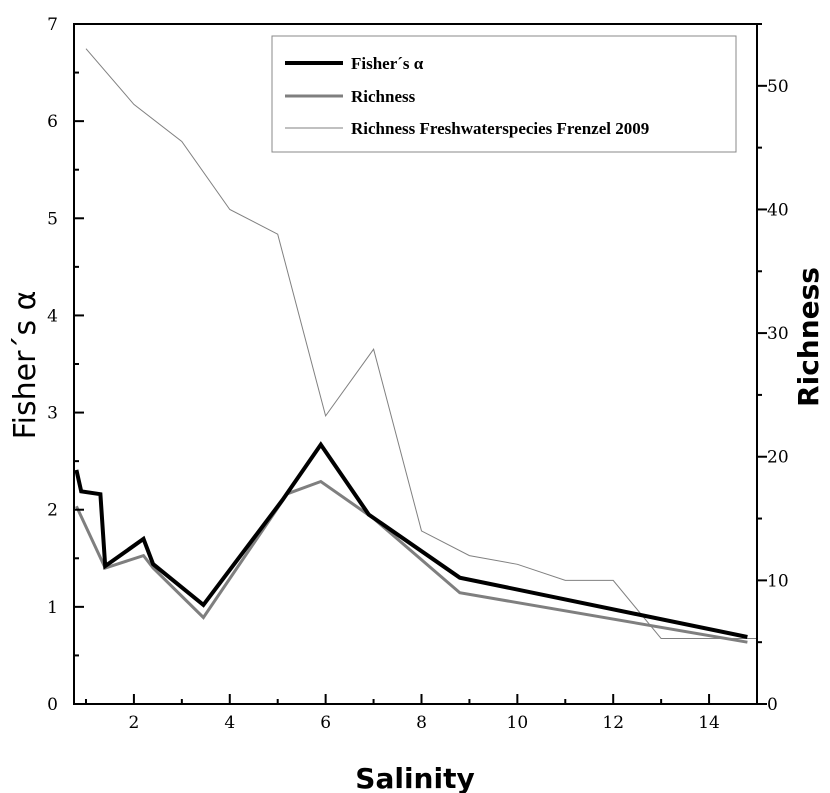  What do you see at coordinates (229, 723) in the screenshot?
I see `x-tick-label: 4` at bounding box center [229, 723].